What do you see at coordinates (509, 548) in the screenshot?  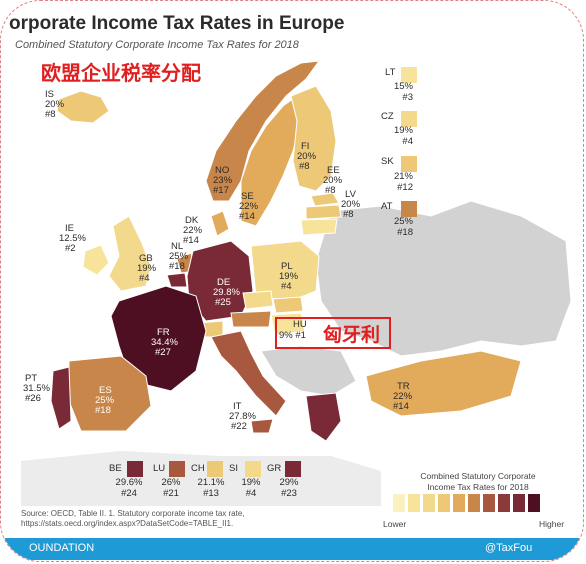 I see `footer-handle: @TaxFou` at bounding box center [509, 548].